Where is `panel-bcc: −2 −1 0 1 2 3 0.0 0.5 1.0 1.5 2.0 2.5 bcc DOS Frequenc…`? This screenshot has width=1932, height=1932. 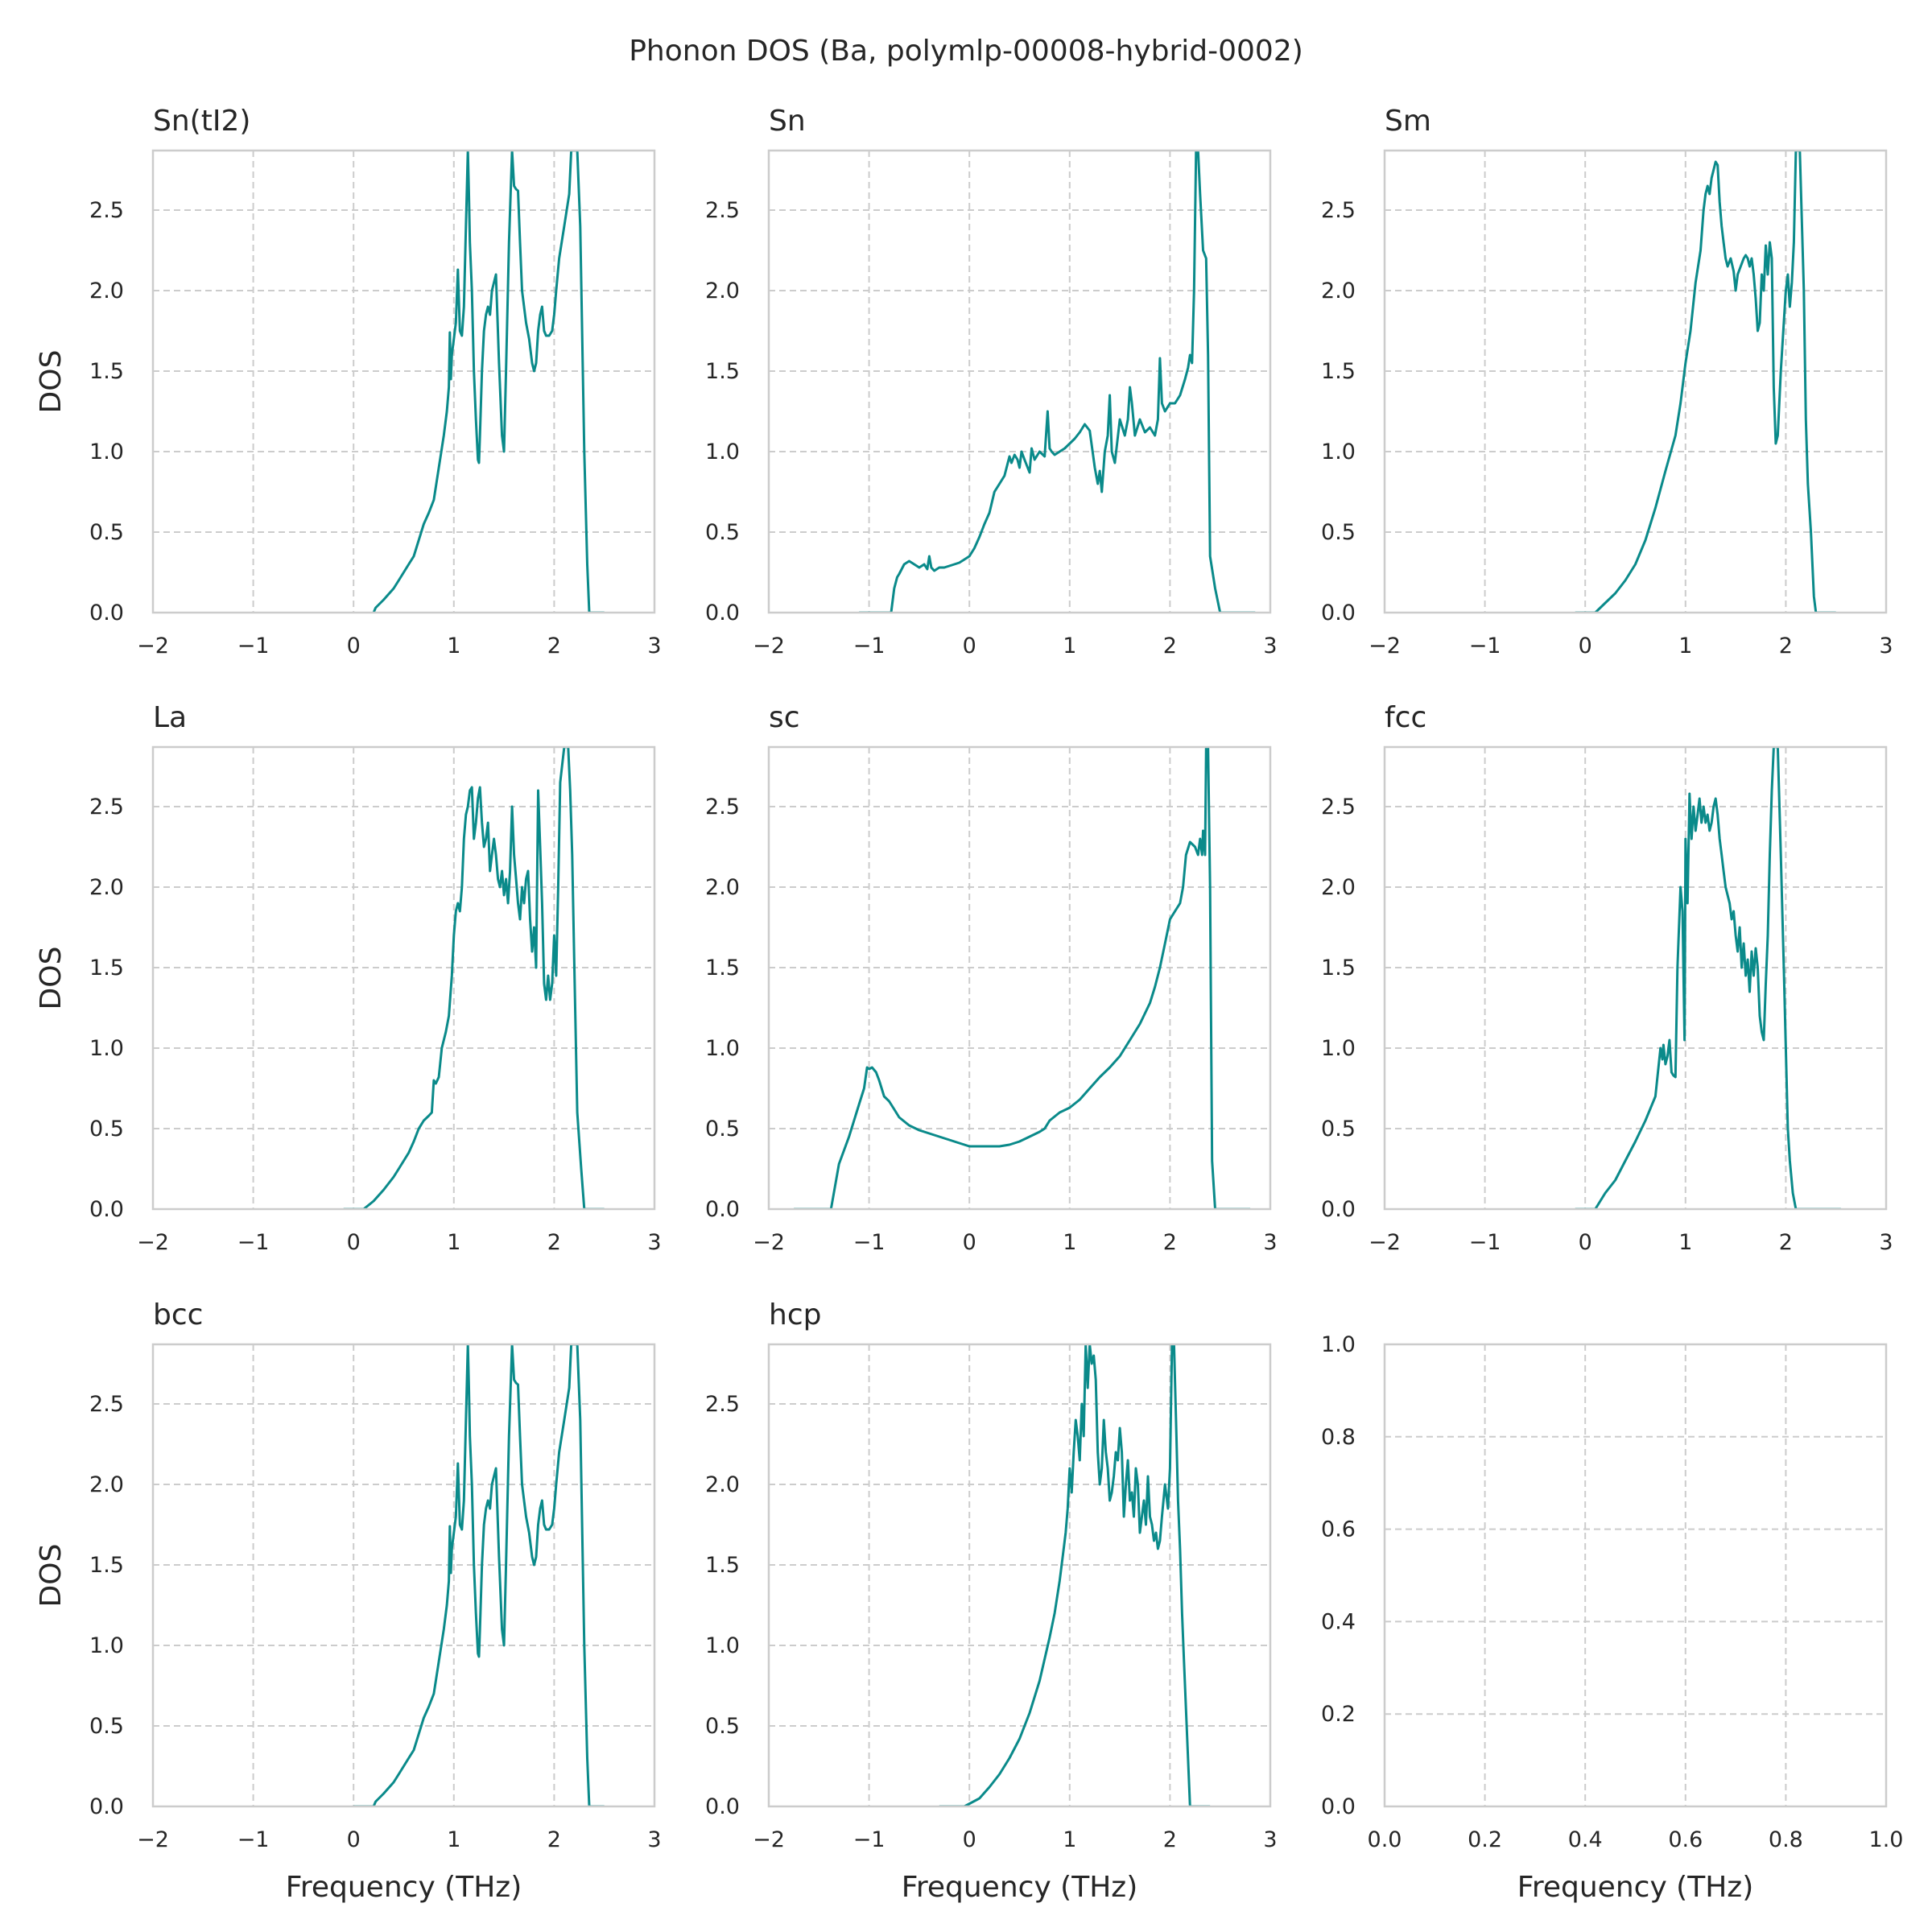 panel-bcc: −2 −1 0 1 2 3 0.0 0.5 1.0 1.5 2.0 2.5 bcc DOS Frequenc… is located at coordinates (348, 1601).